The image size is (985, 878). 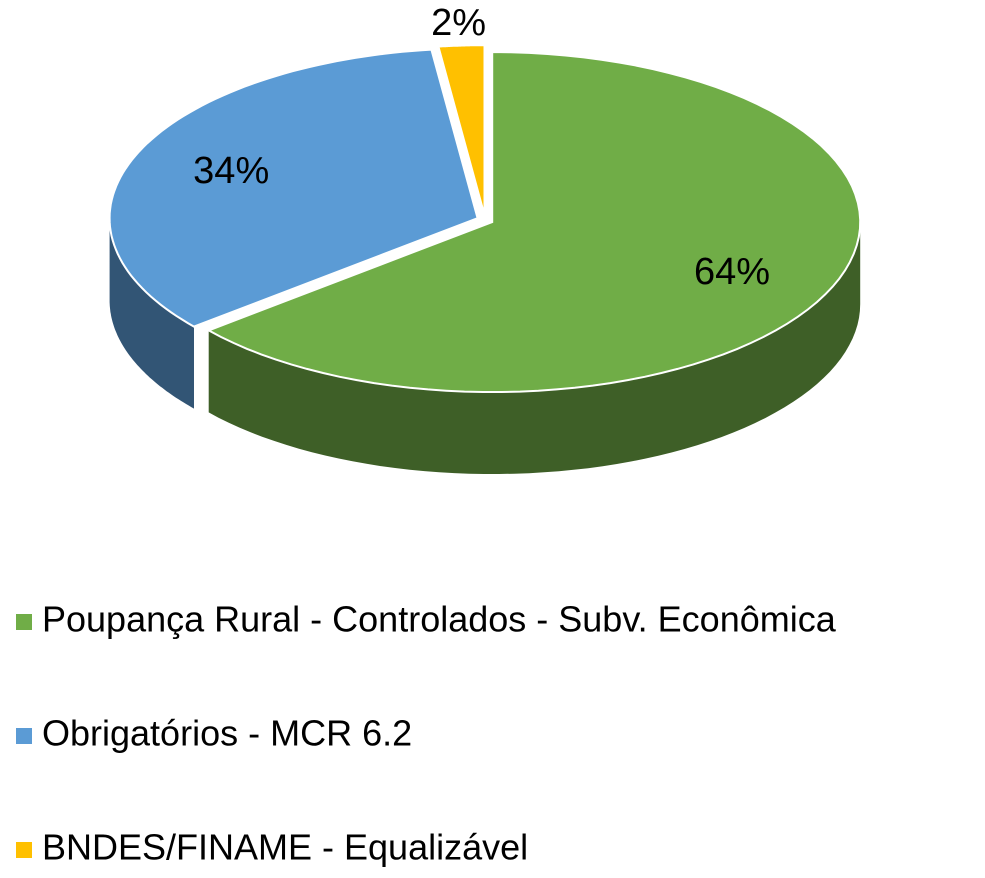 I want to click on legend-label: BNDES/FINAME - Equalizável, so click(x=285, y=847).